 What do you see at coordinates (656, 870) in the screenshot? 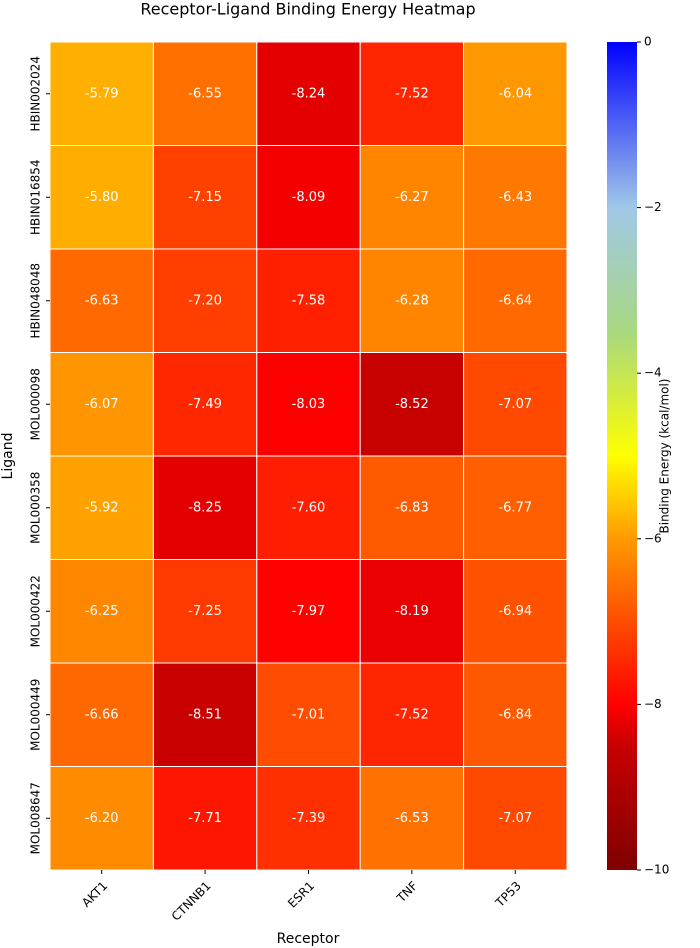
I see `colorbar-tick-label: −10` at bounding box center [656, 870].